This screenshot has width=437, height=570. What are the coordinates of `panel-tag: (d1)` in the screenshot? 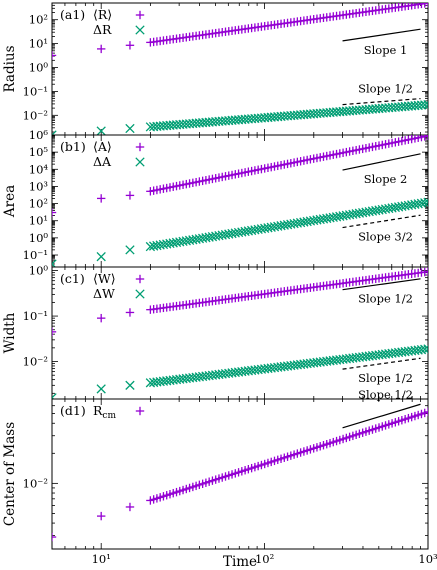 It's located at (73, 410).